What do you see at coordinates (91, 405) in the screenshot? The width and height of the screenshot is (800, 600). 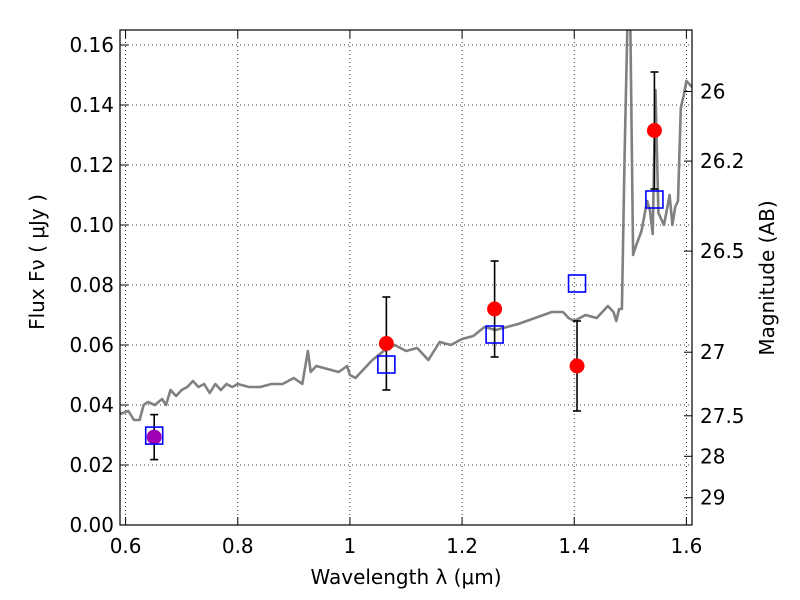 I see `y-tick-label: 0.04` at bounding box center [91, 405].